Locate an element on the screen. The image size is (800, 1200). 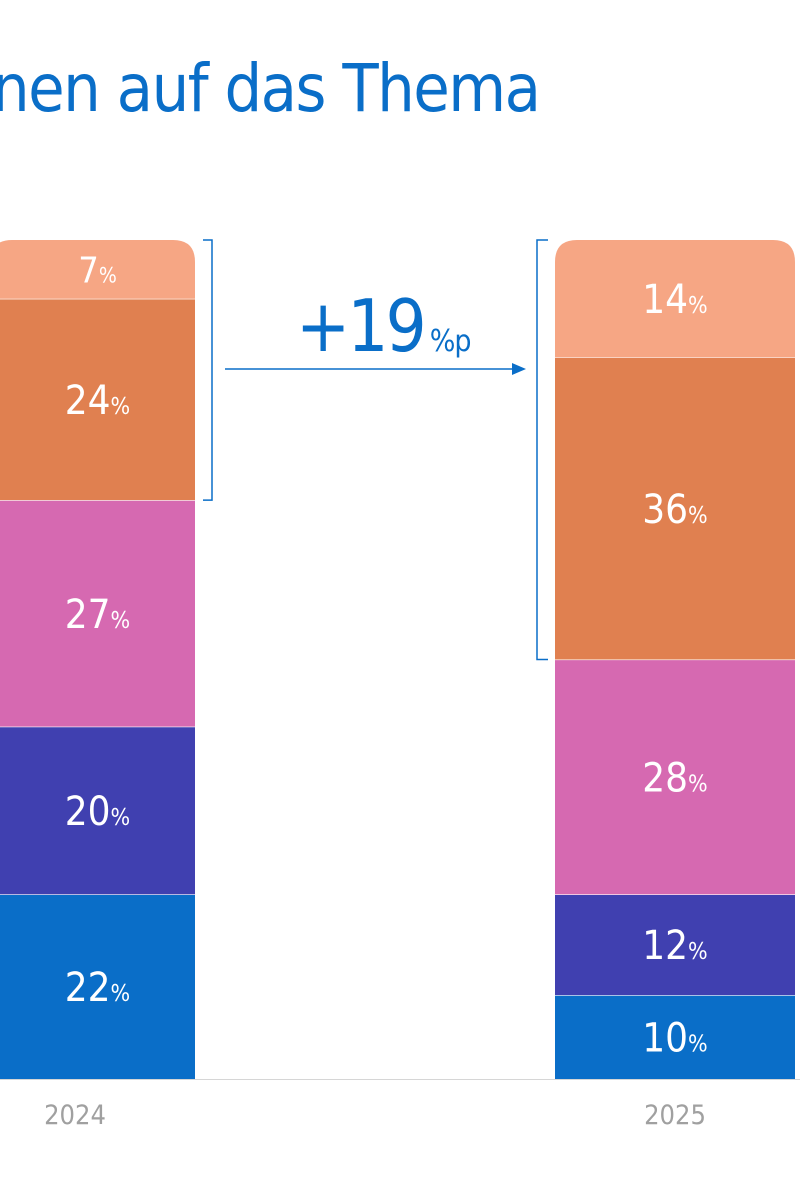
data-label-2024-4: 24% is located at coordinates (97, 401).